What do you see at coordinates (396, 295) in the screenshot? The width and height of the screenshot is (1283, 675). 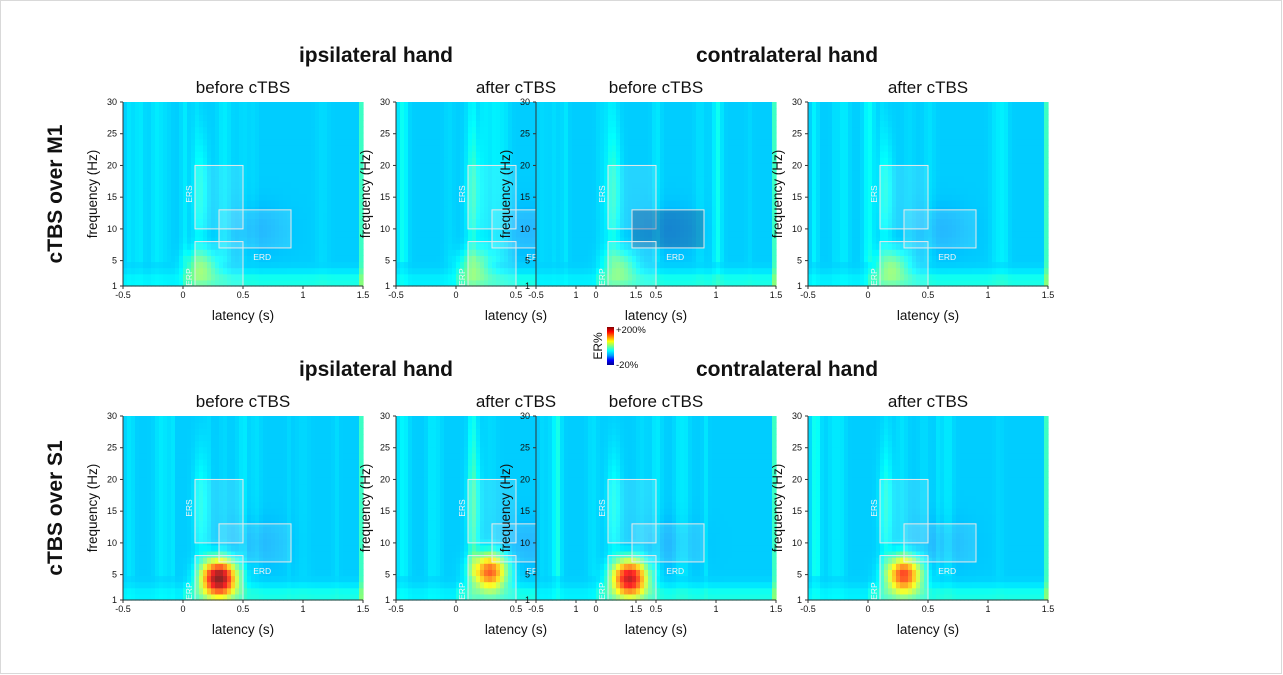 I see `x-tick-label: -0.5` at bounding box center [396, 295].